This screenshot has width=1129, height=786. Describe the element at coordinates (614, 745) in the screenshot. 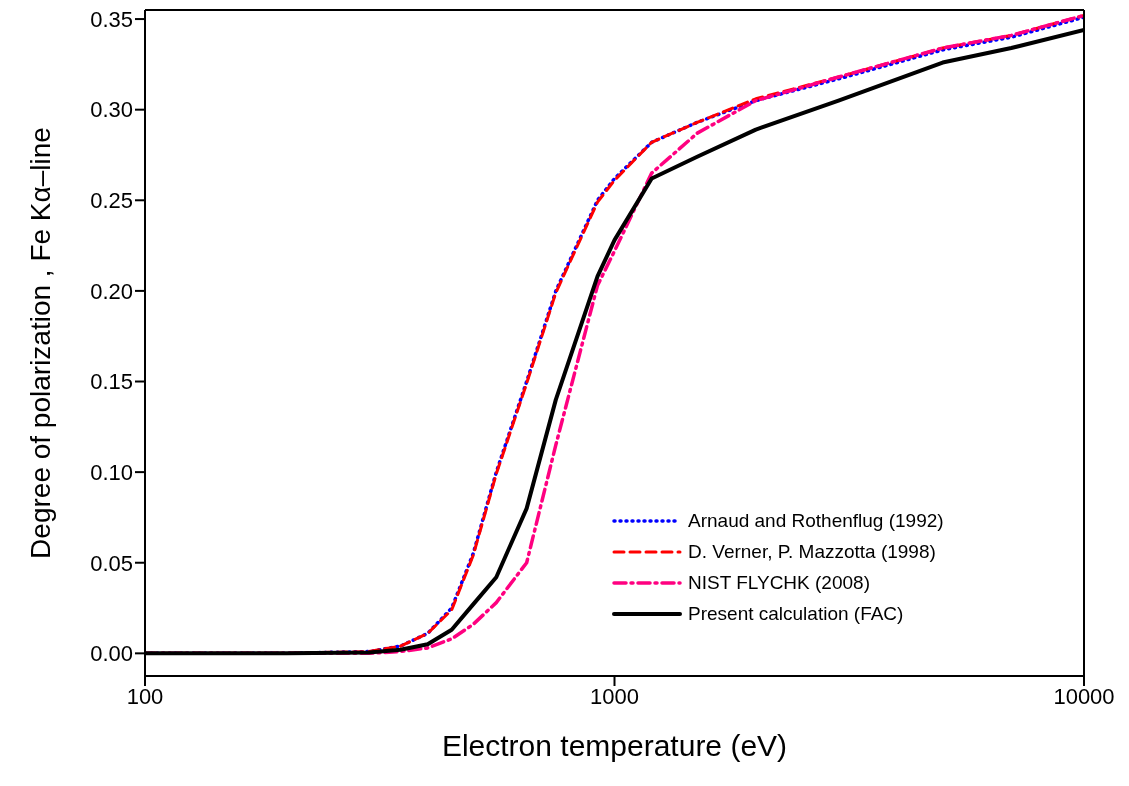

I see `x-axis-title: Electron temperature (eV)` at that location.